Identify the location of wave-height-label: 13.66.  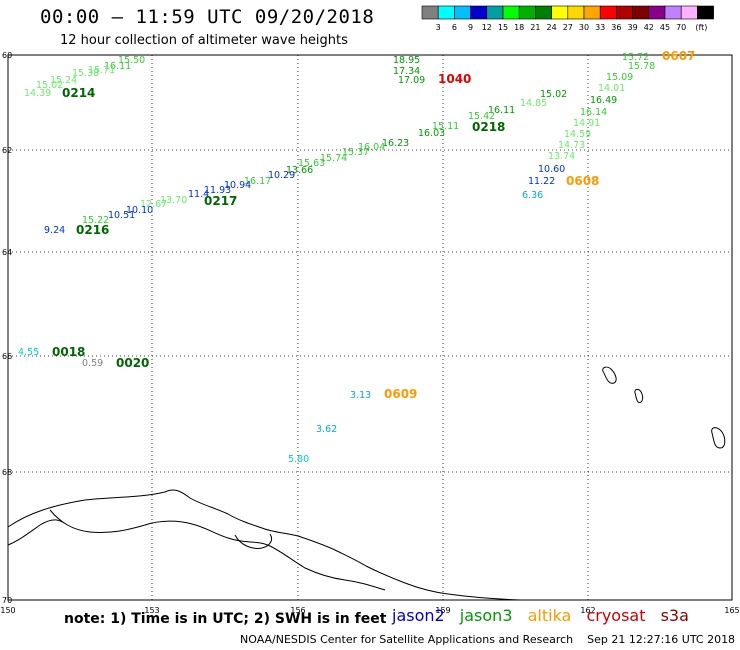
(299, 170).